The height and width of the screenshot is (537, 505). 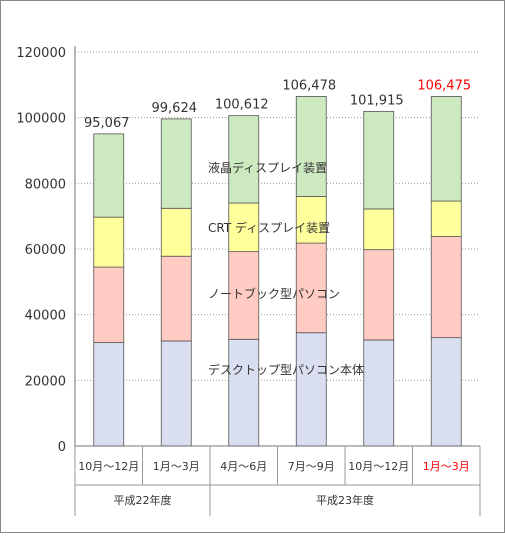 I want to click on bar-total-label: 106,478, so click(x=309, y=85).